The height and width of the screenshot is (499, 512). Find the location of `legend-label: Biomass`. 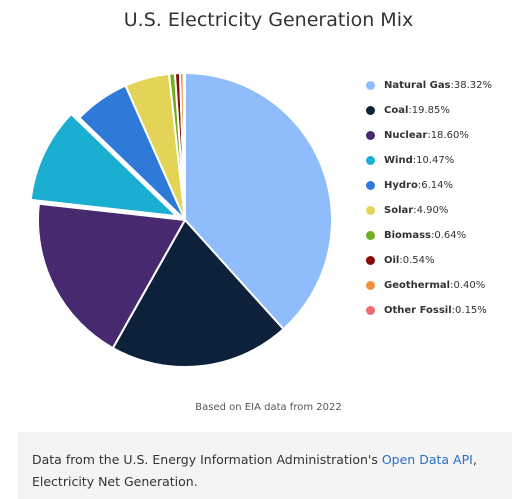

legend-label: Biomass is located at coordinates (407, 235).